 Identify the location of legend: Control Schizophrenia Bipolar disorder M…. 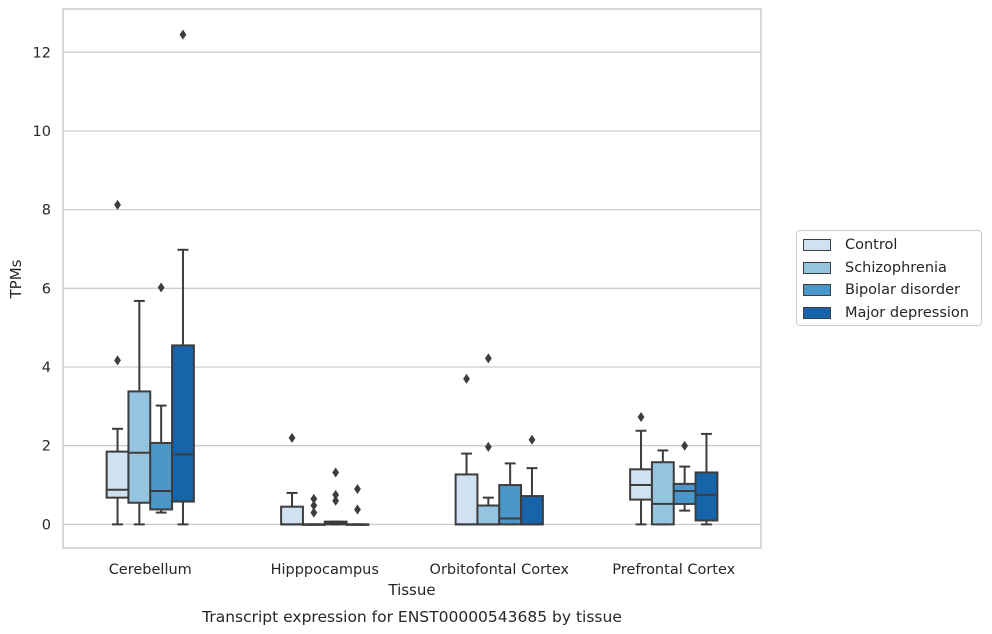
(889, 278).